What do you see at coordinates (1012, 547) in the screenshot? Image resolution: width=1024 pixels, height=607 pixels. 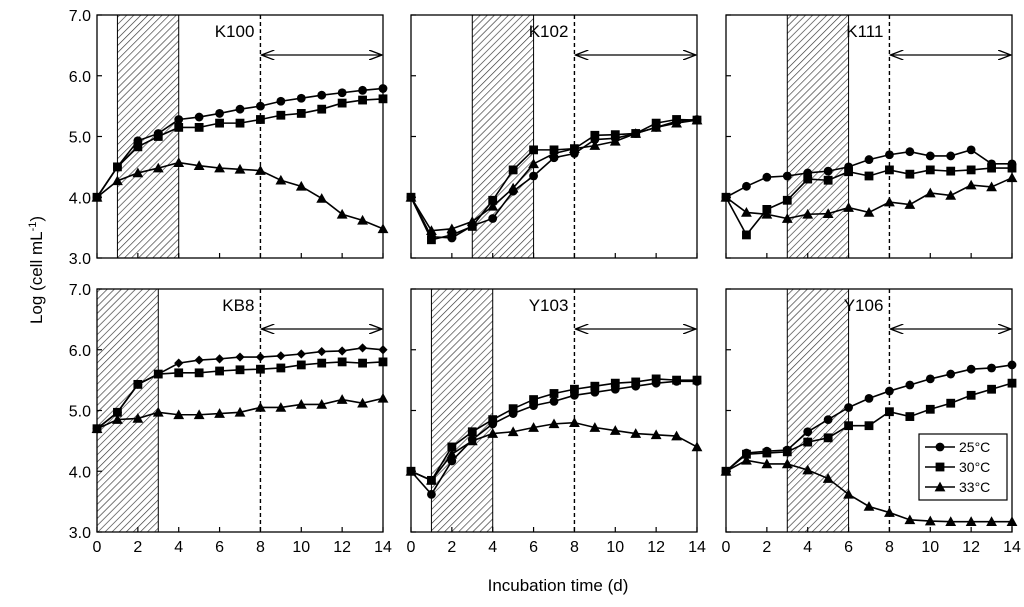 I see `x-tick-label: 14` at bounding box center [1012, 547].